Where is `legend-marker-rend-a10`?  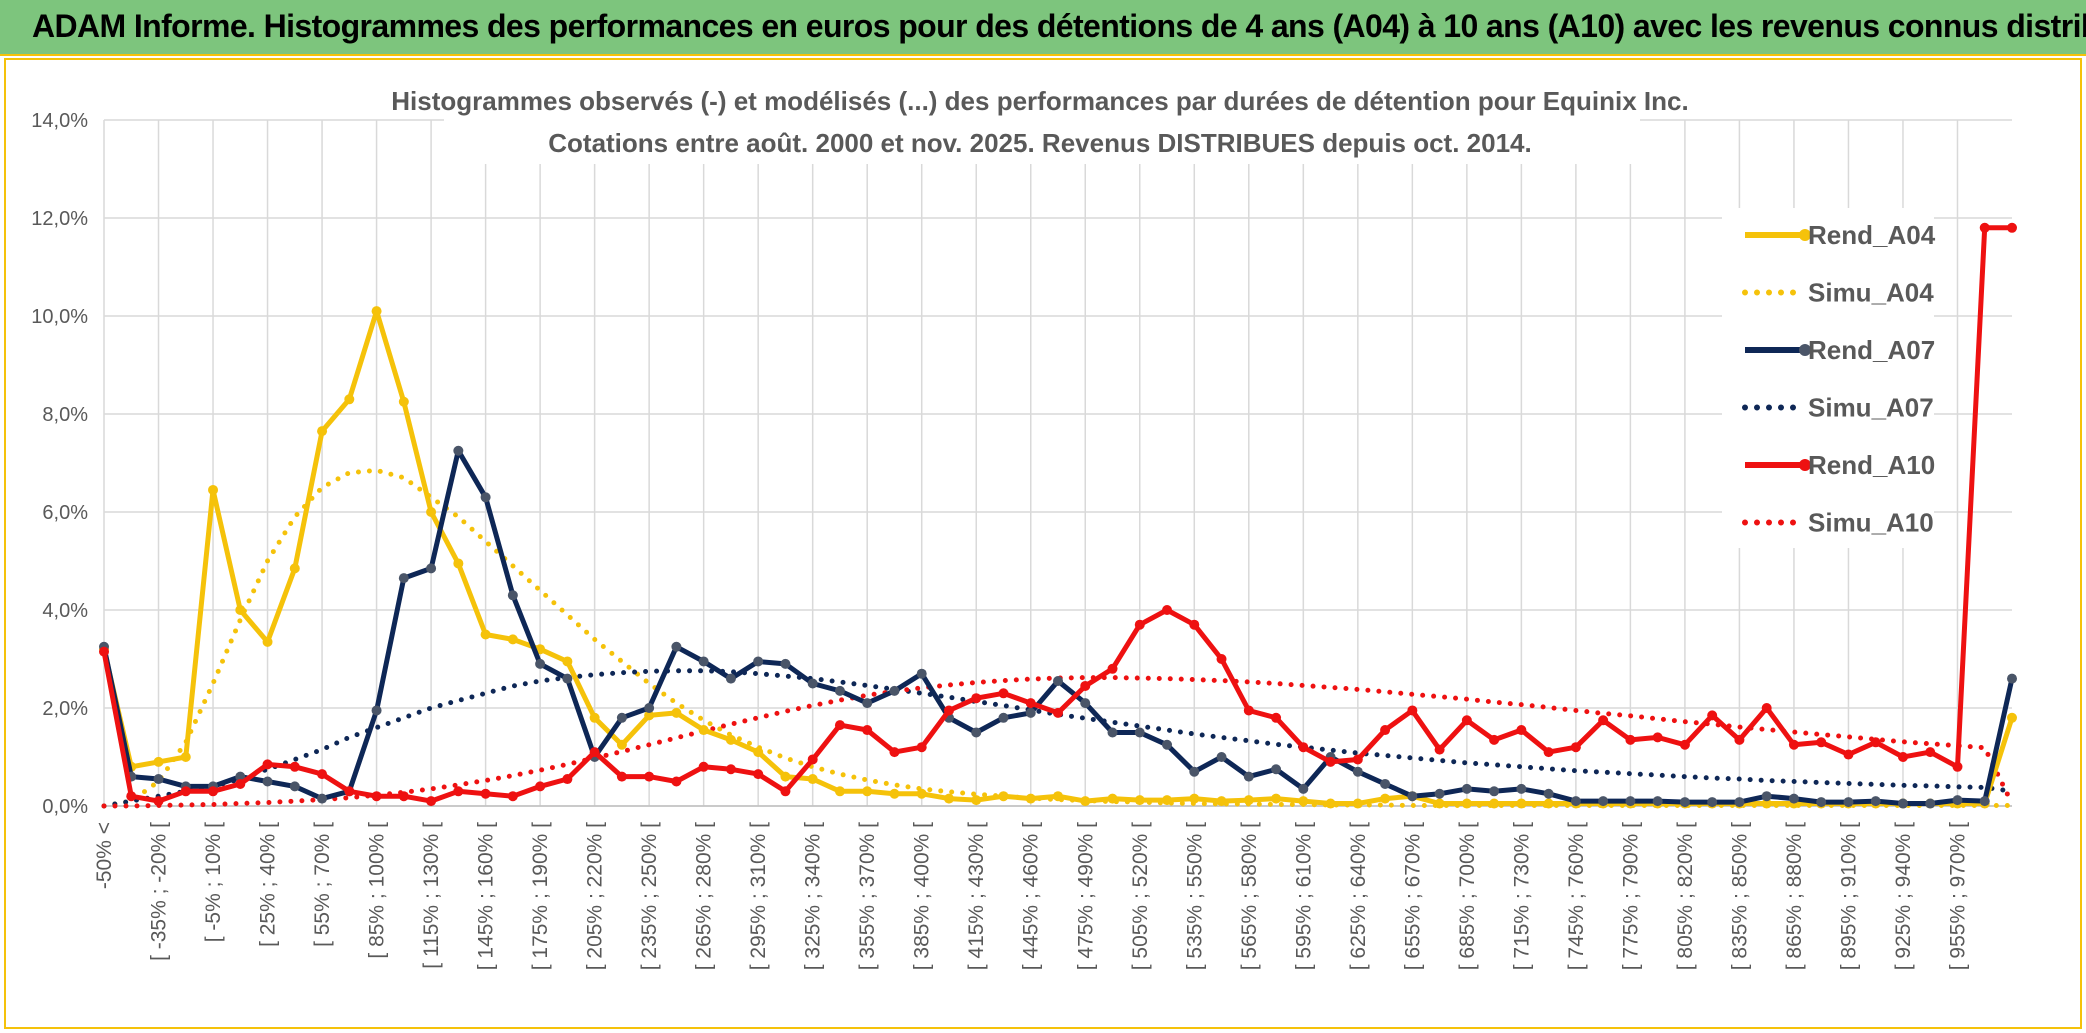 legend-marker-rend-a10 is located at coordinates (1805, 465).